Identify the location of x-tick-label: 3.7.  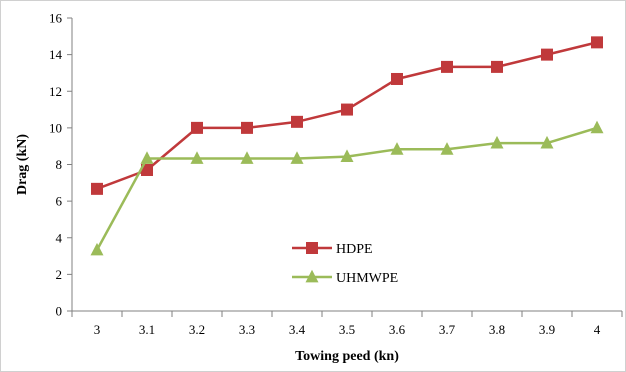
(447, 329).